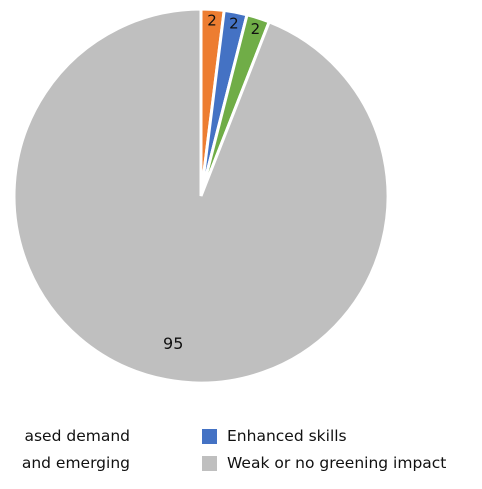 The height and width of the screenshot is (489, 482). I want to click on pie-data-label-2: 2, so click(256, 29).